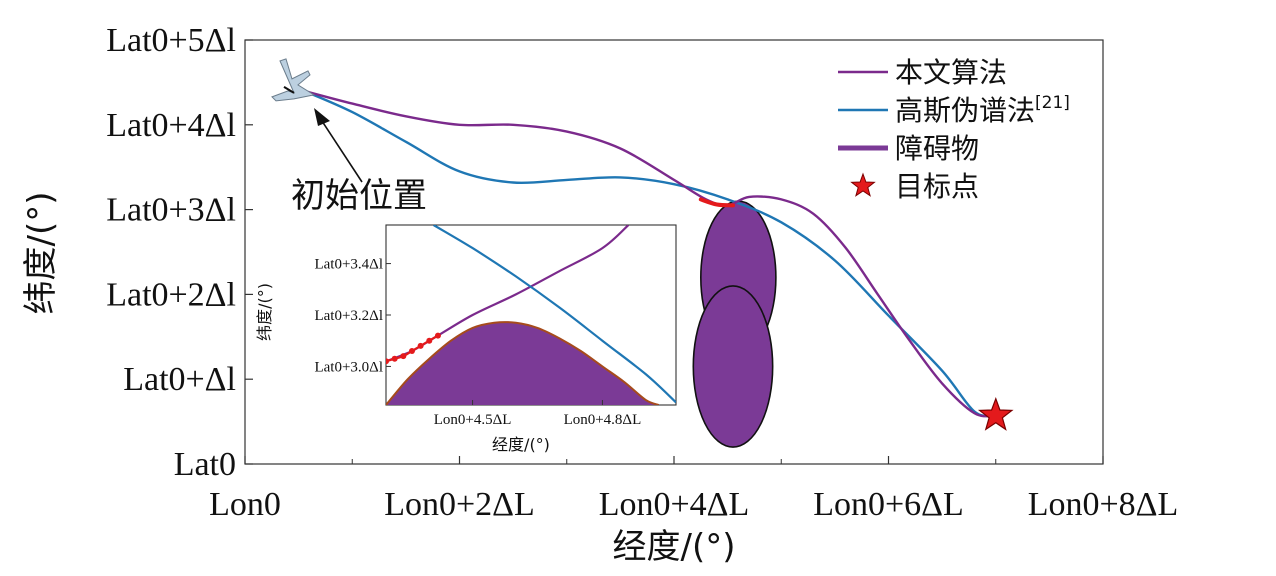 The width and height of the screenshot is (1276, 576). Describe the element at coordinates (951, 72) in the screenshot. I see `legend-label: 本文算法` at that location.